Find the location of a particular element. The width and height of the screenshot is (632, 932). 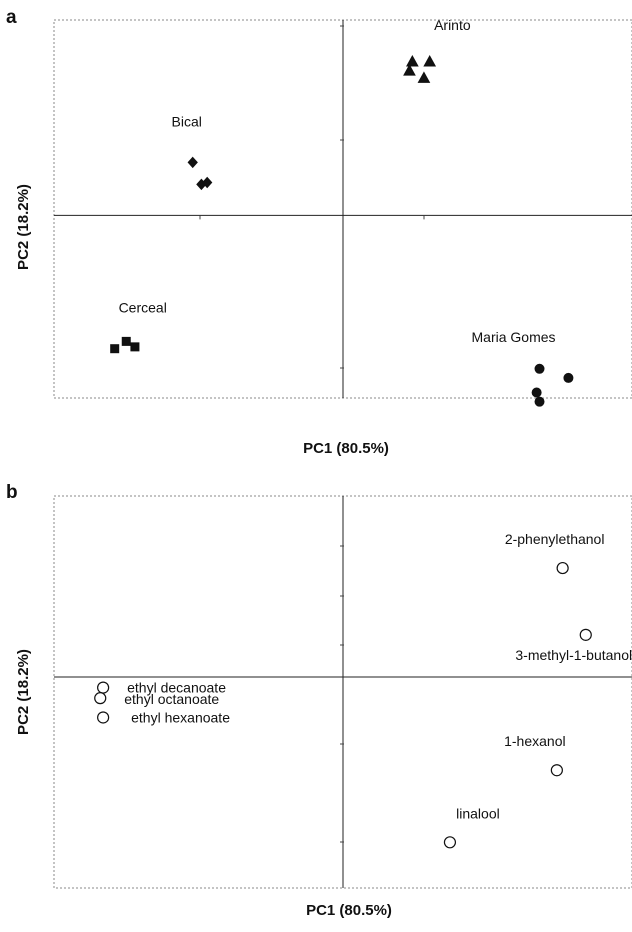

chart0-series-label-0: Arinto is located at coordinates (452, 25).